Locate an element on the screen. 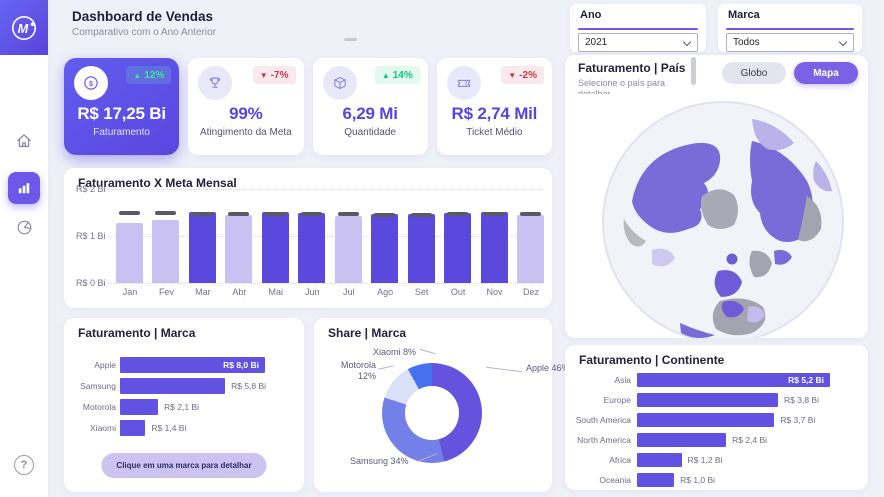 The height and width of the screenshot is (497, 884). collapsed-visual-handle is located at coordinates (350, 39).